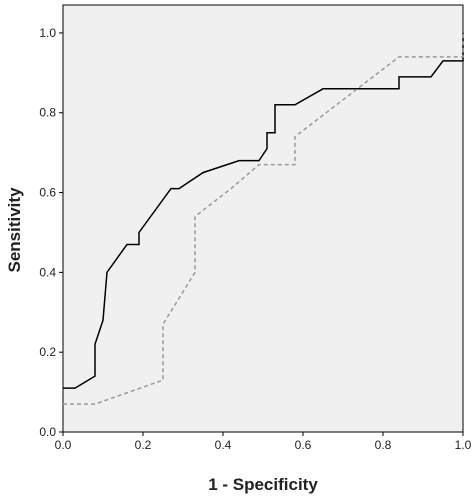 This screenshot has height=500, width=474. What do you see at coordinates (383, 445) in the screenshot?
I see `x-tick-label: 0.8` at bounding box center [383, 445].